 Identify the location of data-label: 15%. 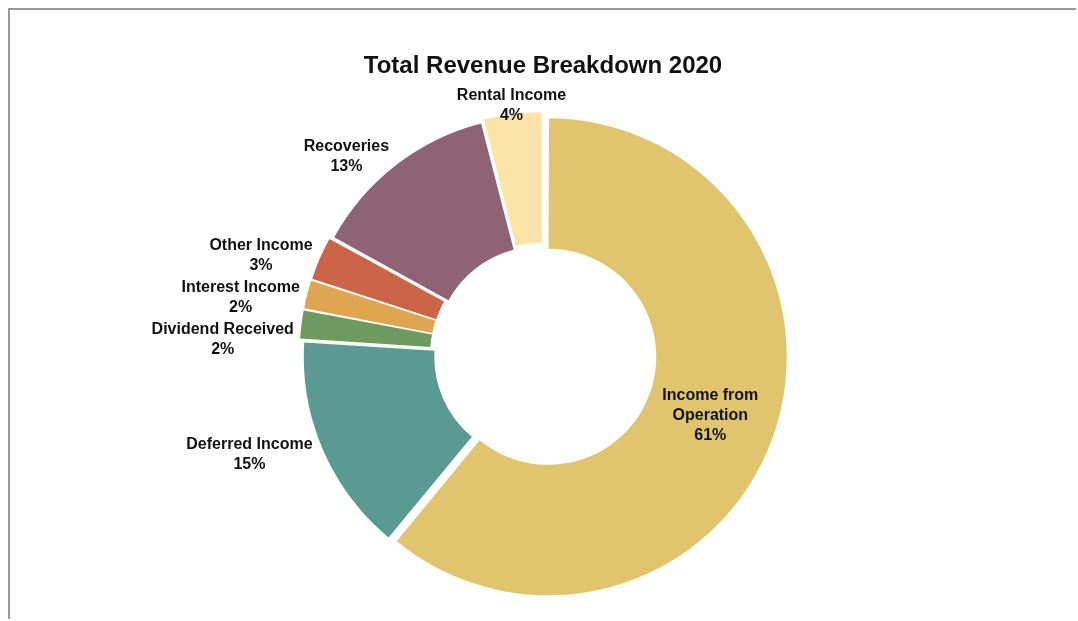
(249, 464).